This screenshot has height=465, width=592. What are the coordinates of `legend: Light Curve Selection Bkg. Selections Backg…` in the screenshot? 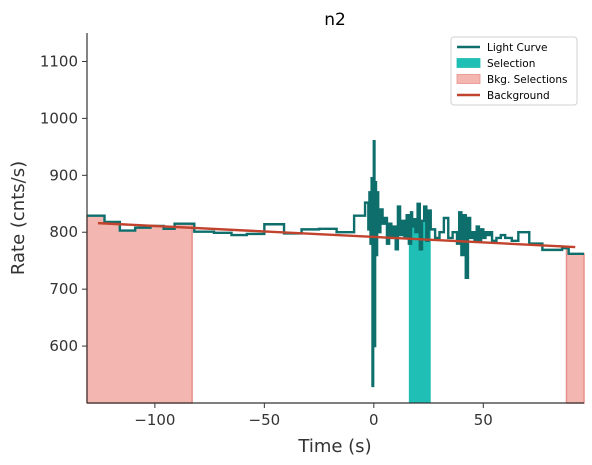 It's located at (514, 71).